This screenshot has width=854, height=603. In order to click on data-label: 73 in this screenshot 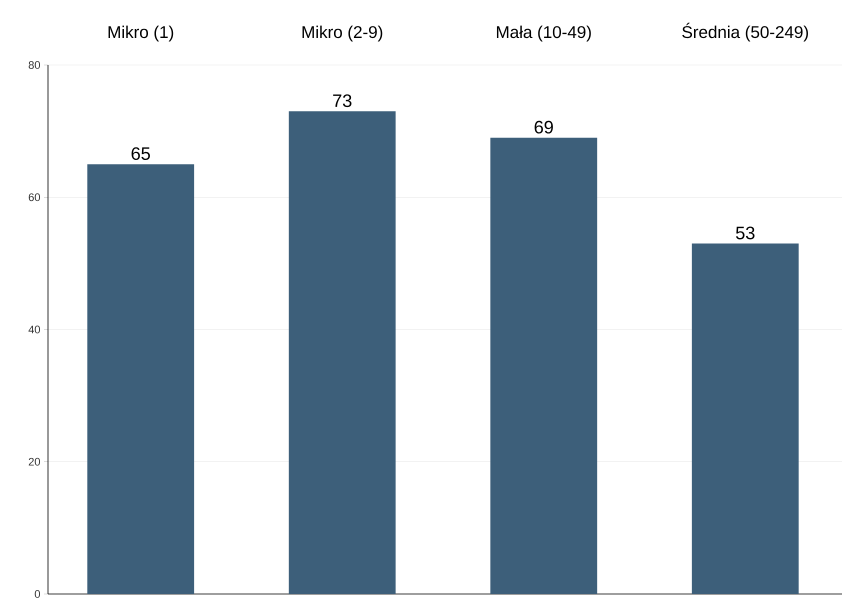, I will do `click(342, 101)`.